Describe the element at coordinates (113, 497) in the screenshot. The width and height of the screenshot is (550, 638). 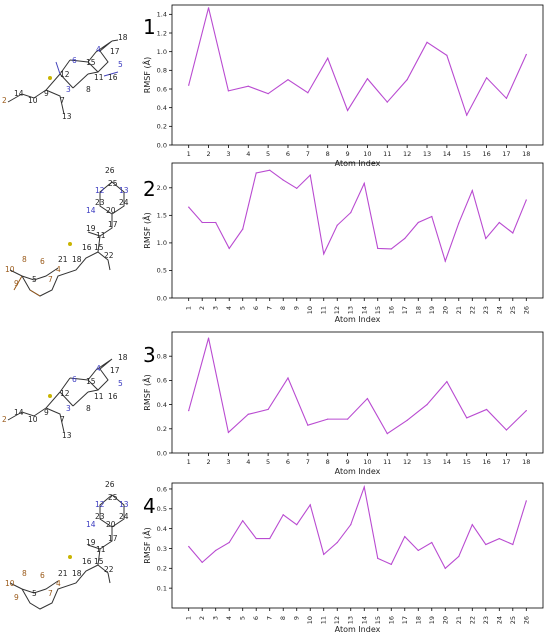
I see `atom-label: 25` at that location.